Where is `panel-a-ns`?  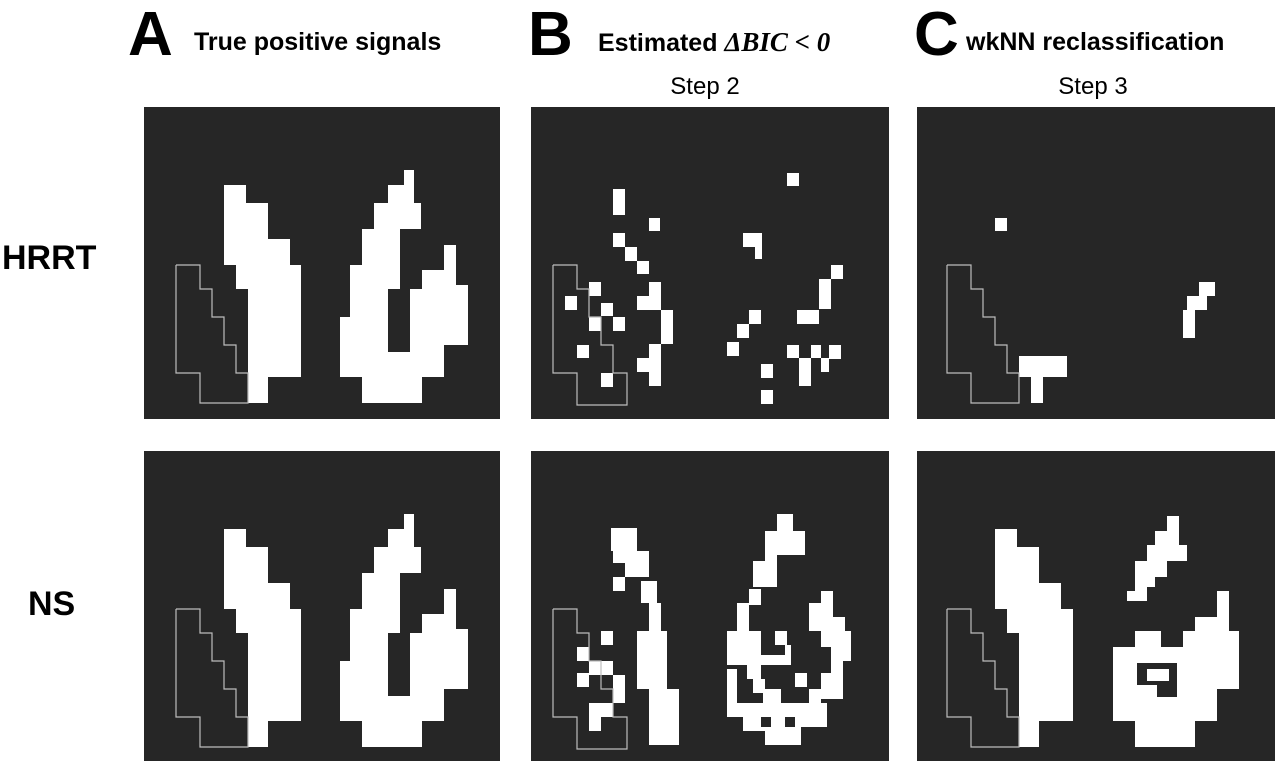 panel-a-ns is located at coordinates (322, 606).